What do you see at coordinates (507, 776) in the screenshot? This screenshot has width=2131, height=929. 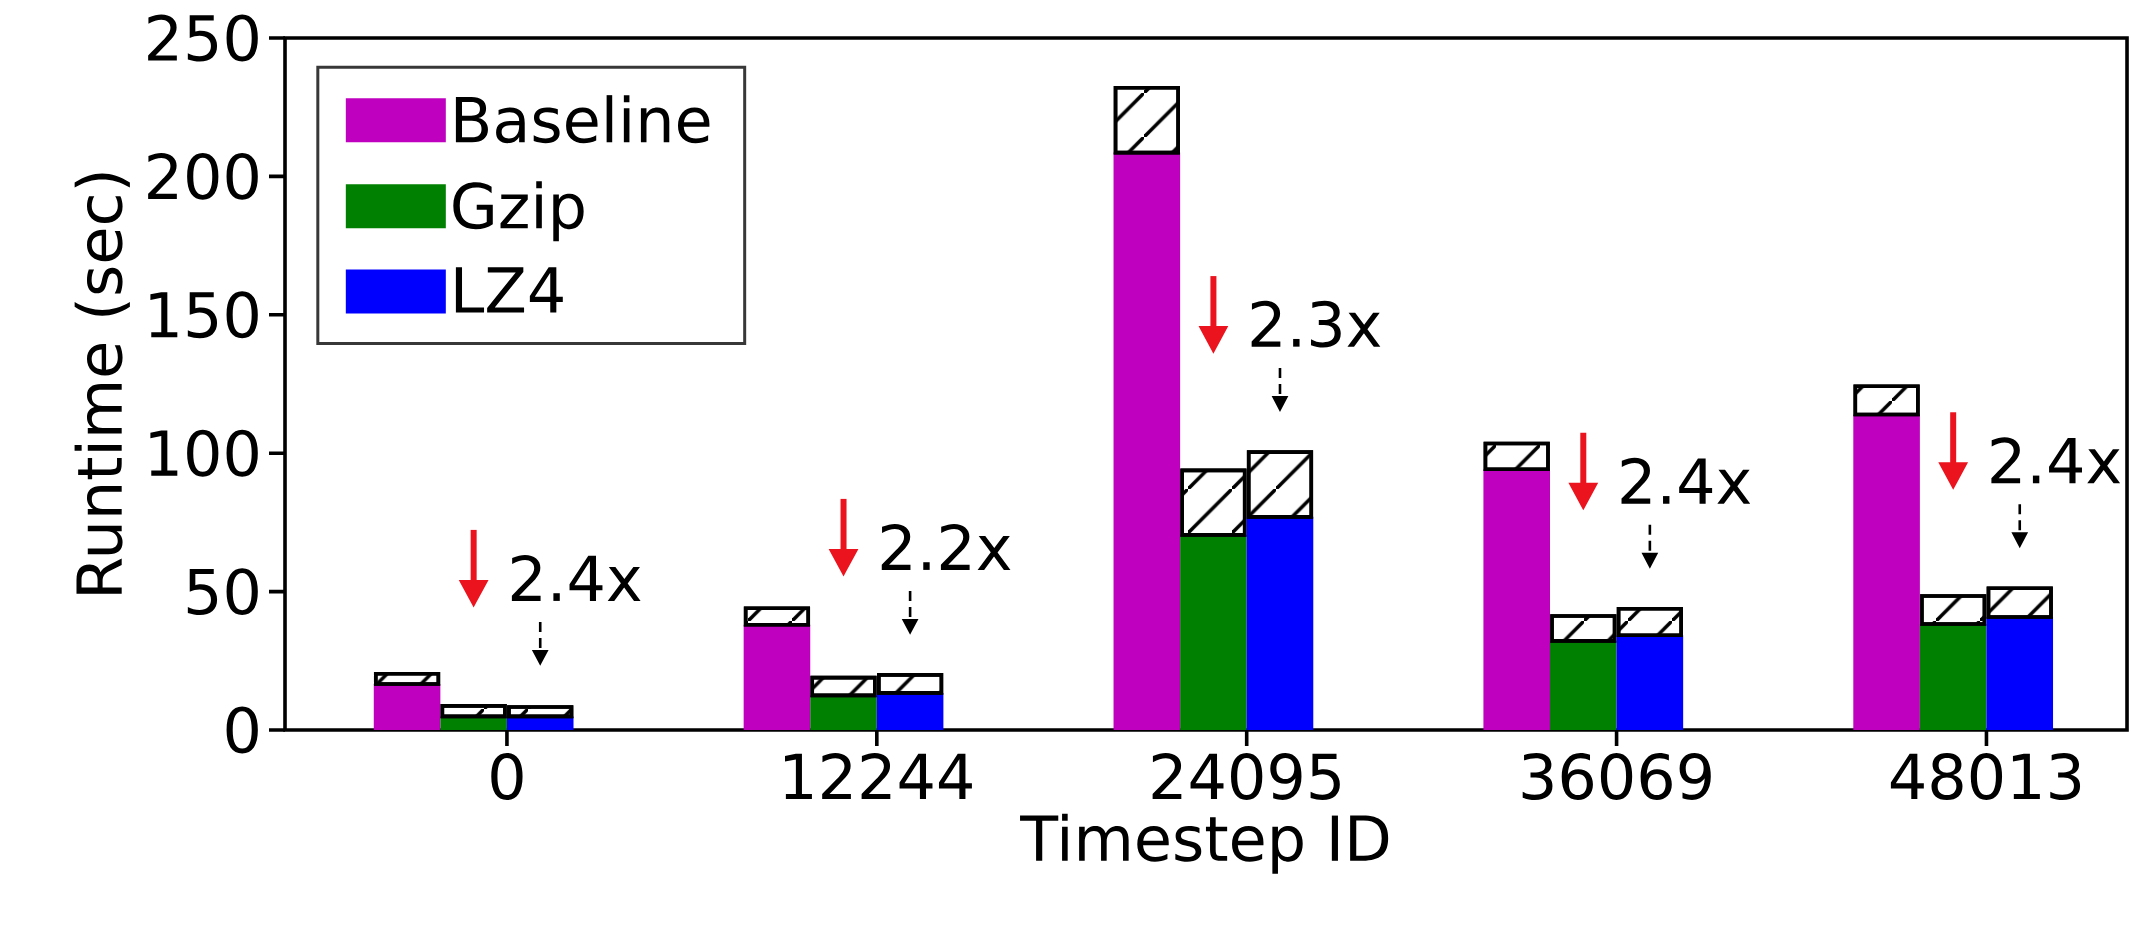 I see `x-tick-label: 0` at bounding box center [507, 776].